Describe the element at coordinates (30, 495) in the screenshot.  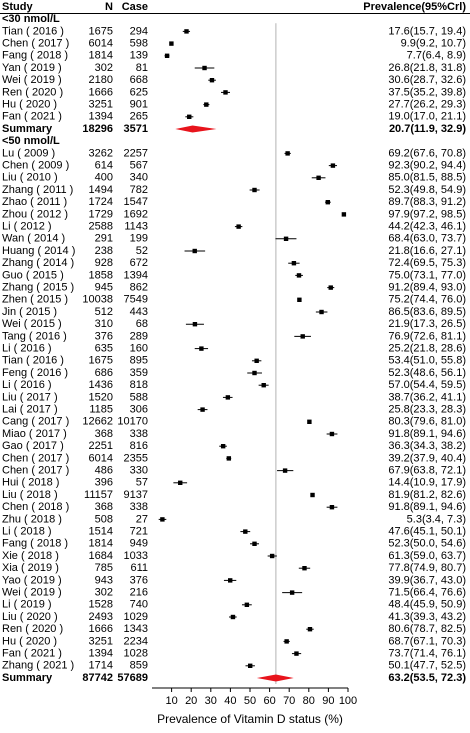
I see `study-name: Liu ( 2018 )` at that location.